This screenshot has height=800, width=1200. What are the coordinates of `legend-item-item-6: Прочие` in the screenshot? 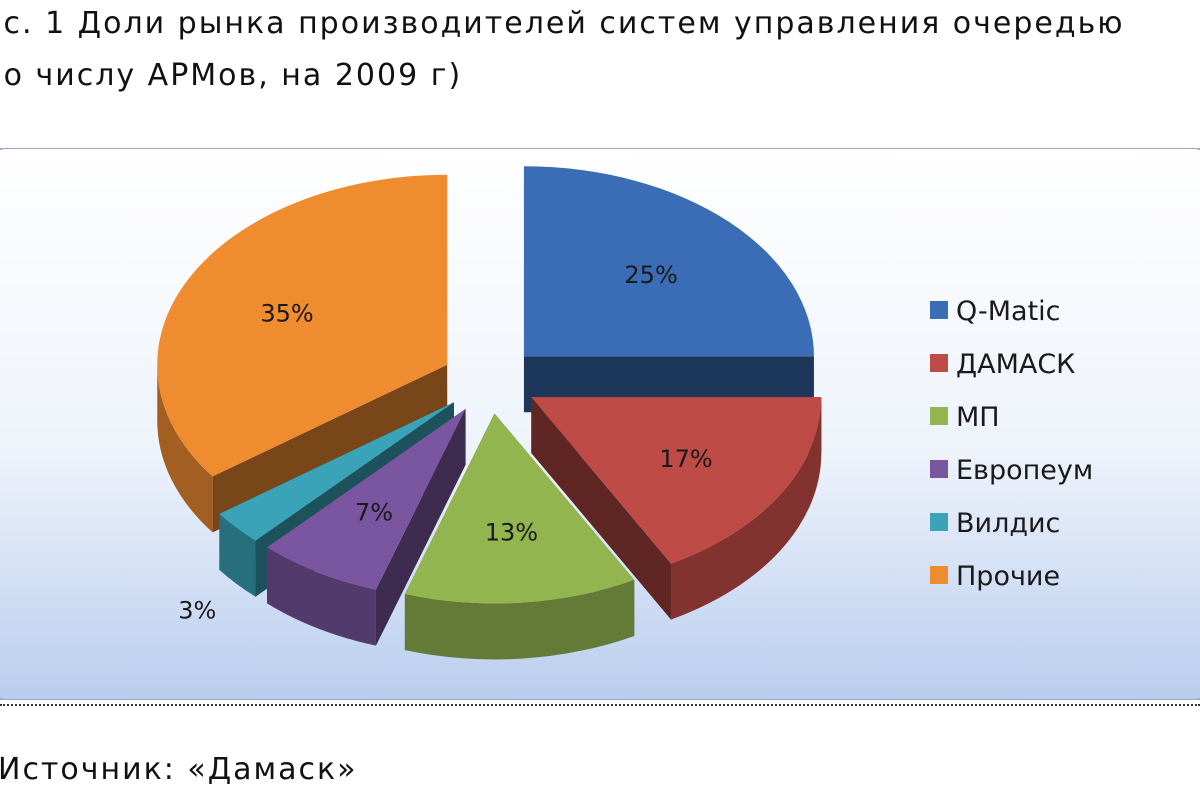 It's located at (995, 576).